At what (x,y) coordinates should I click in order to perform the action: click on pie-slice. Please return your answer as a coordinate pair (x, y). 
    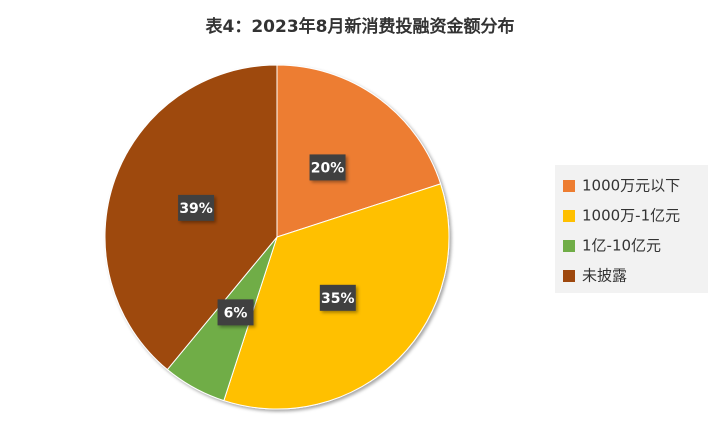
    Looking at the image, I should click on (359, 151).